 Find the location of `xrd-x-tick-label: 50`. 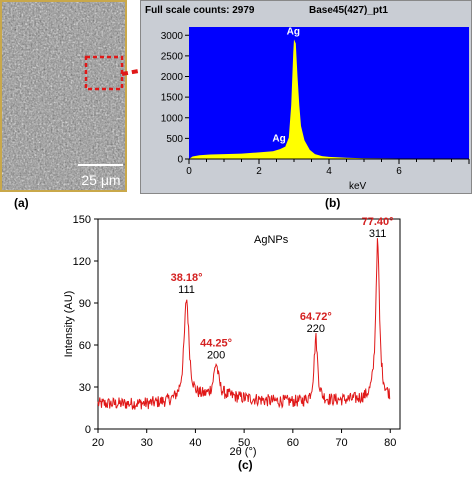

xrd-x-tick-label: 50 is located at coordinates (244, 443).